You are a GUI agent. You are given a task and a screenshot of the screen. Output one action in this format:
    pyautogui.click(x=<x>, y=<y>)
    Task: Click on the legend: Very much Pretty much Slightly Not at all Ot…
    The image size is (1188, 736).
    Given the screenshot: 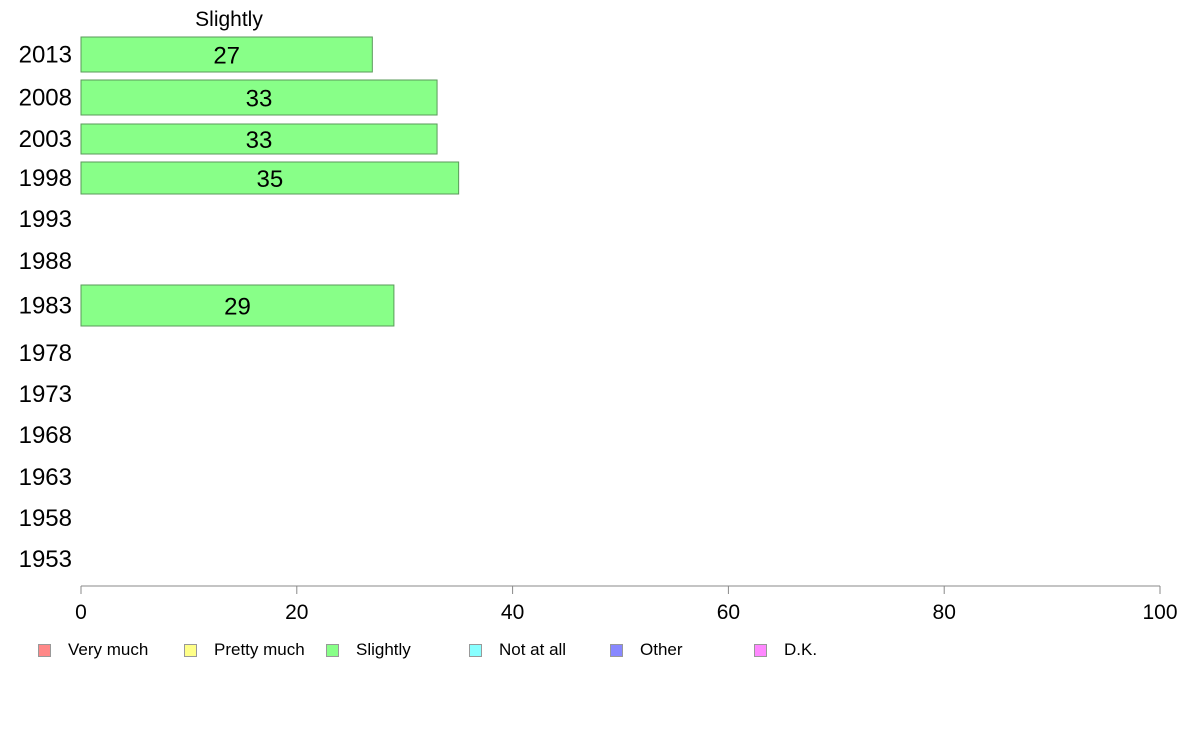 What is the action you would take?
    pyautogui.click(x=538, y=650)
    